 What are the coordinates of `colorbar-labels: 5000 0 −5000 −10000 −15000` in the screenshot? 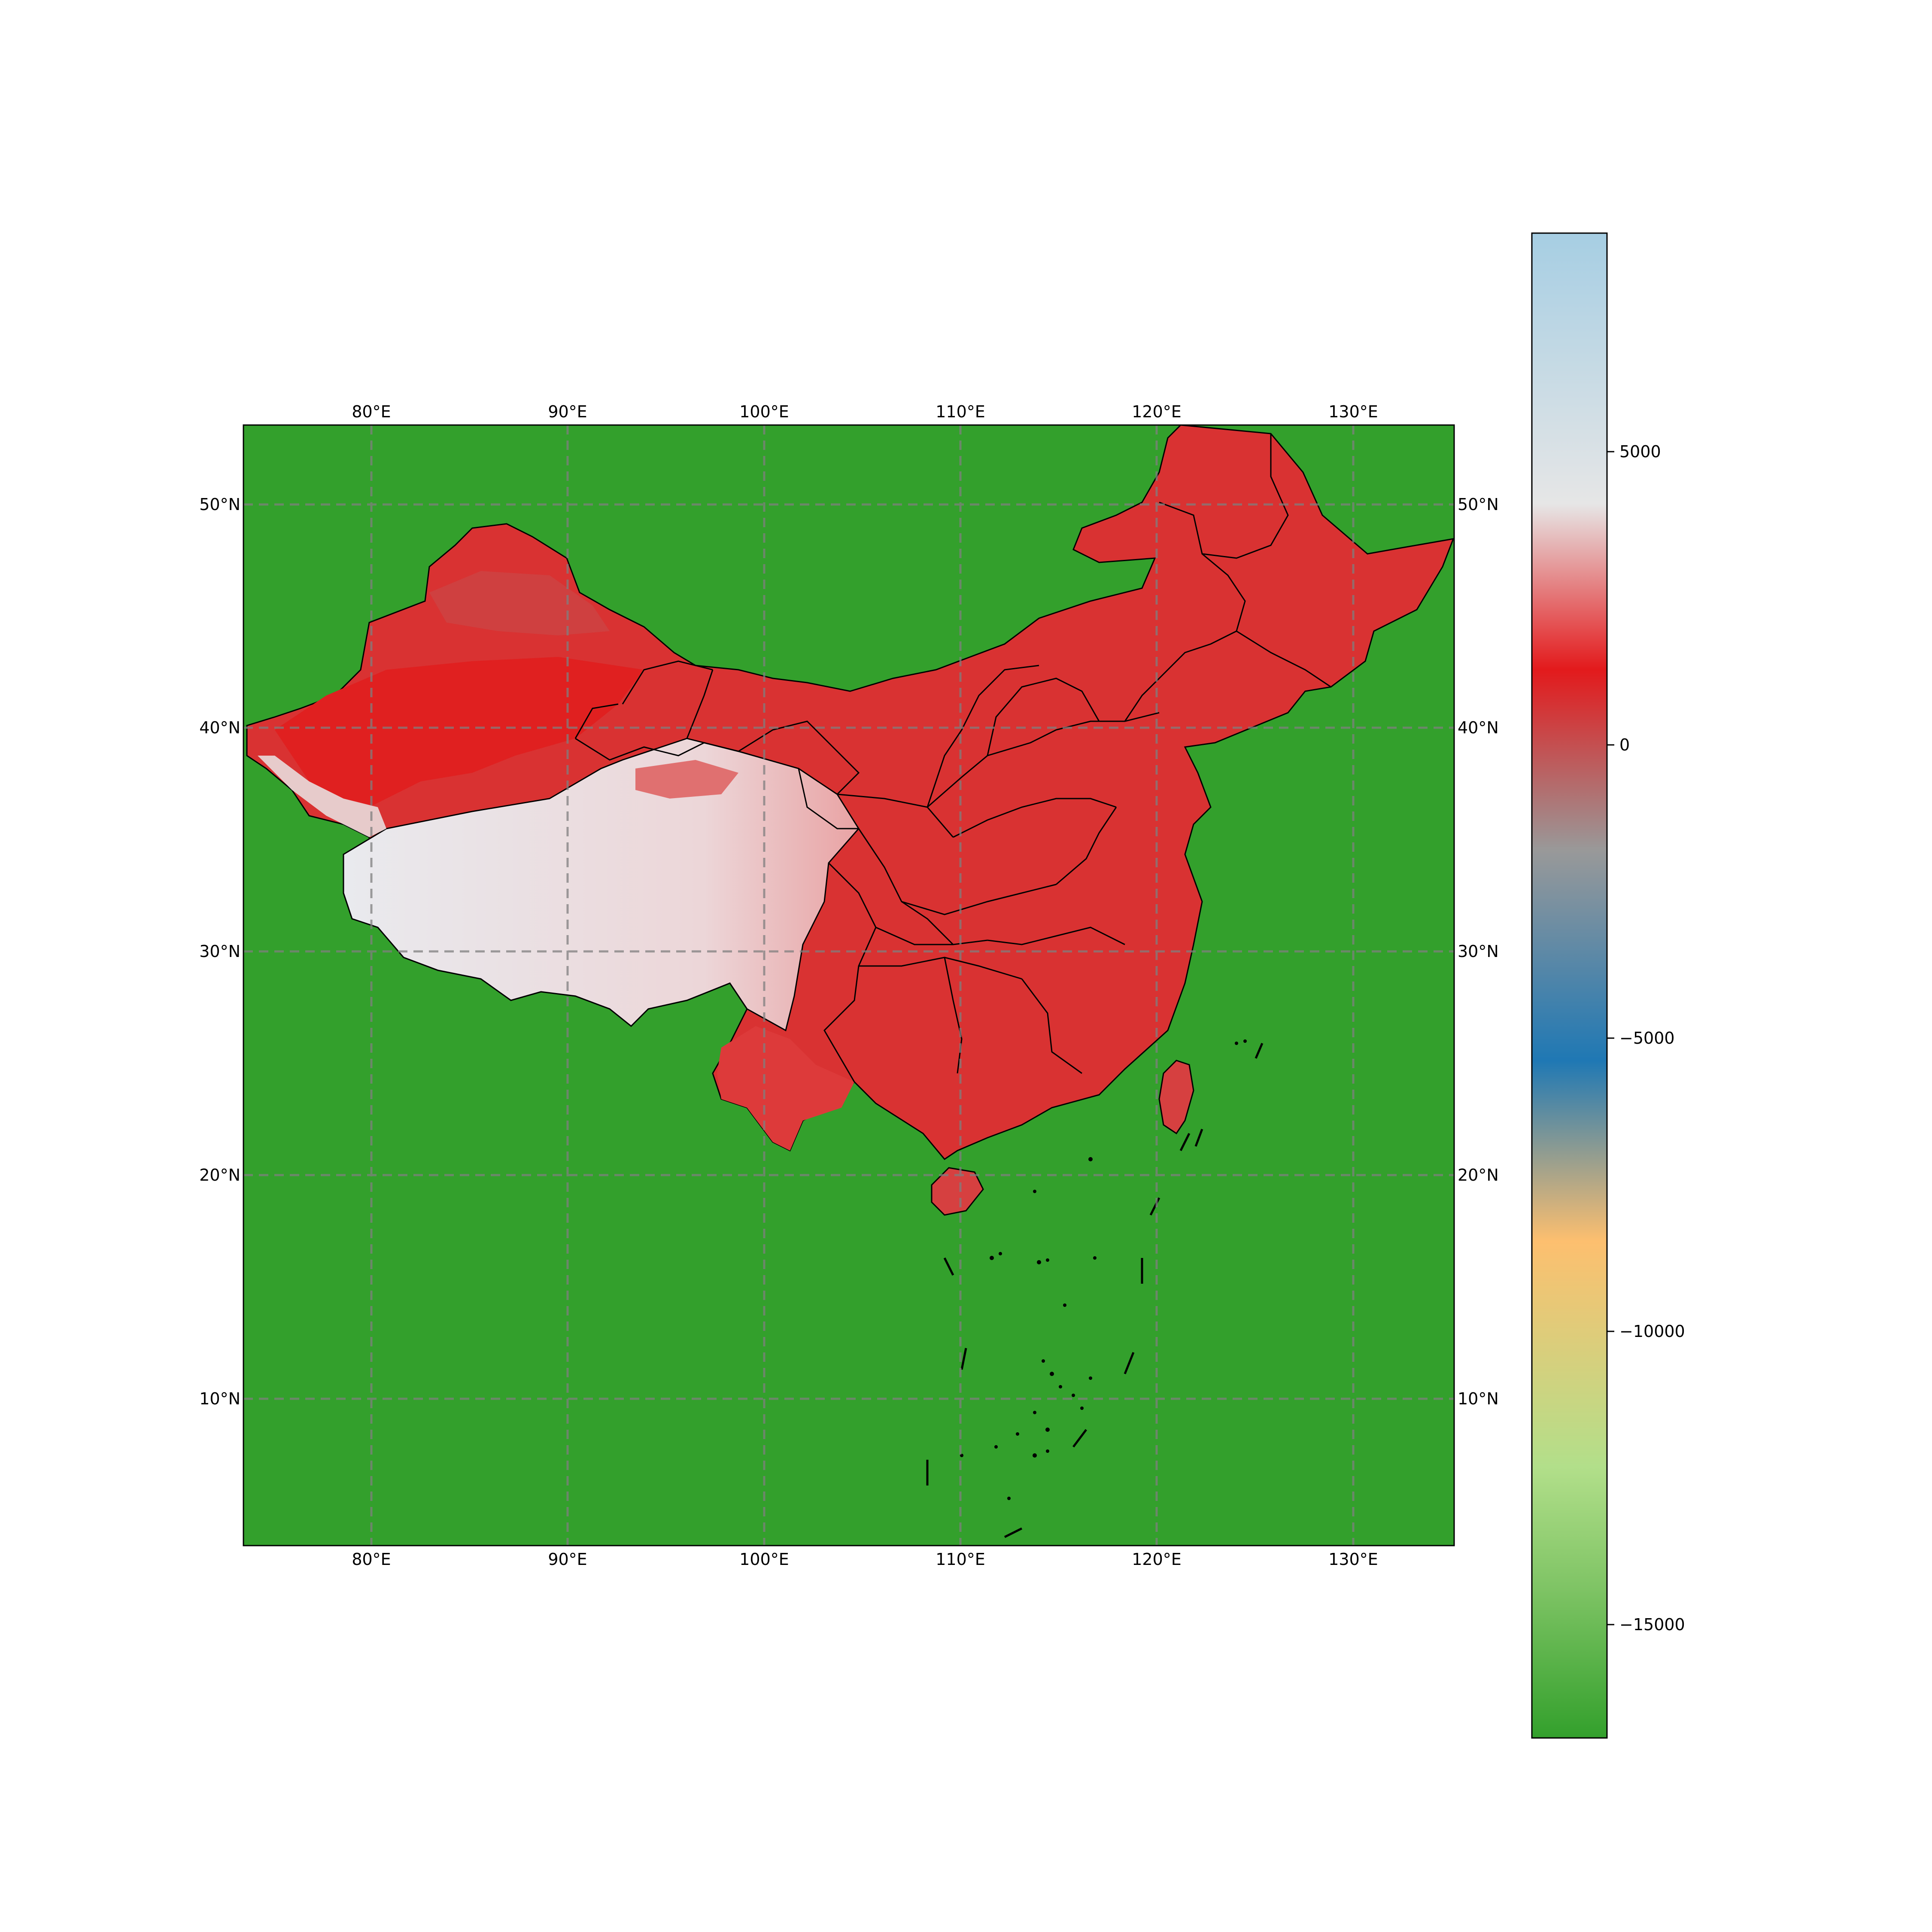 It's located at (1652, 1038).